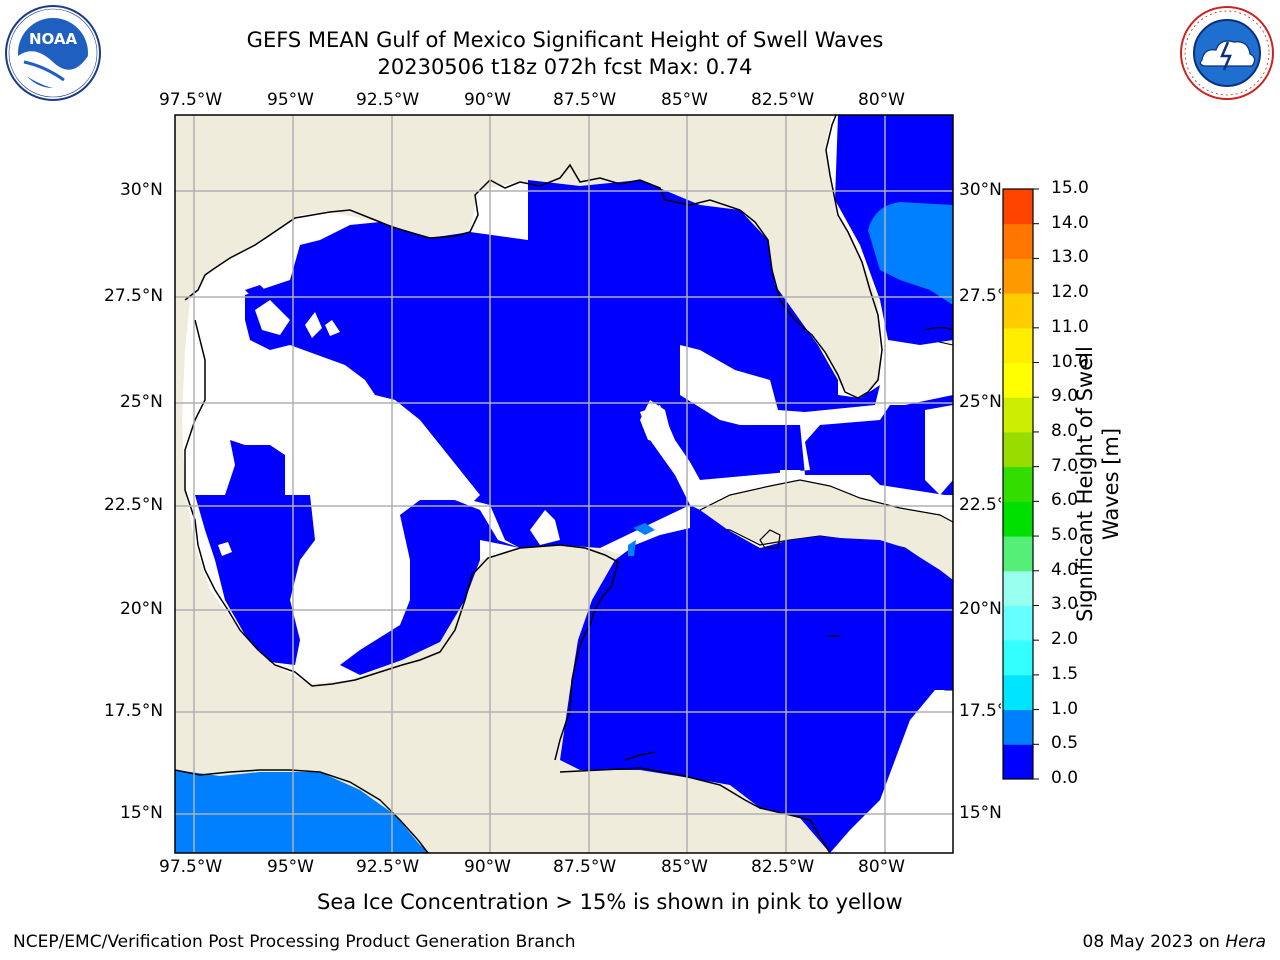 This screenshot has height=960, width=1280. Describe the element at coordinates (881, 100) in the screenshot. I see `lon-label: 80°W` at that location.